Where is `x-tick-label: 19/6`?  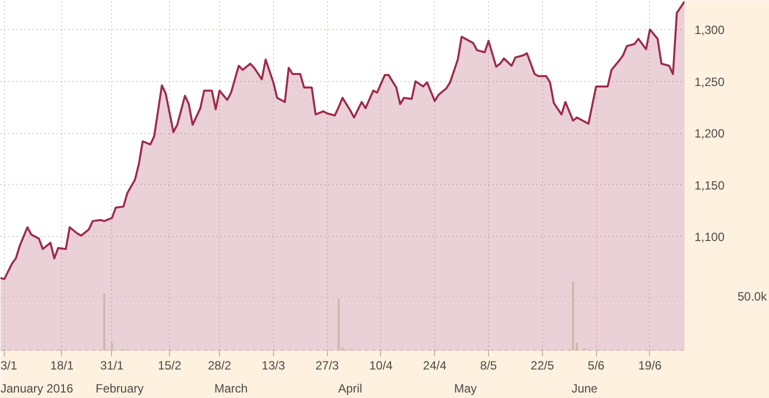 x-tick-label: 19/6 is located at coordinates (650, 365).